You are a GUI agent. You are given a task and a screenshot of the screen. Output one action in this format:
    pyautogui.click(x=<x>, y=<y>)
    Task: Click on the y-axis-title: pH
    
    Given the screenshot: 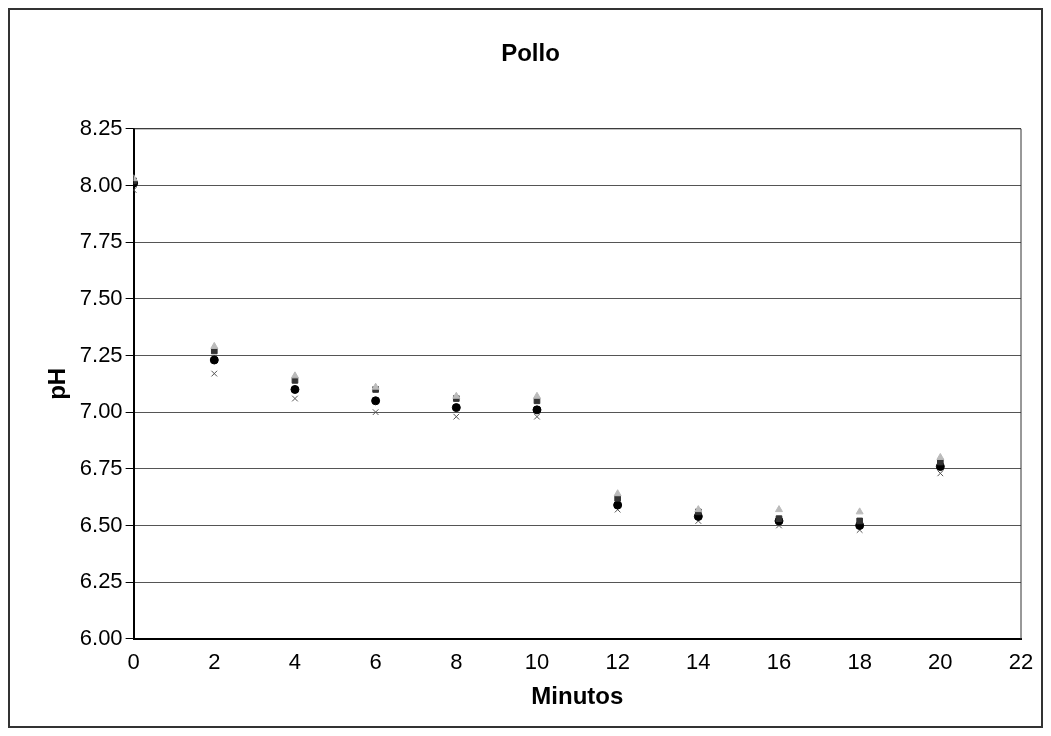 What is the action you would take?
    pyautogui.click(x=57, y=383)
    